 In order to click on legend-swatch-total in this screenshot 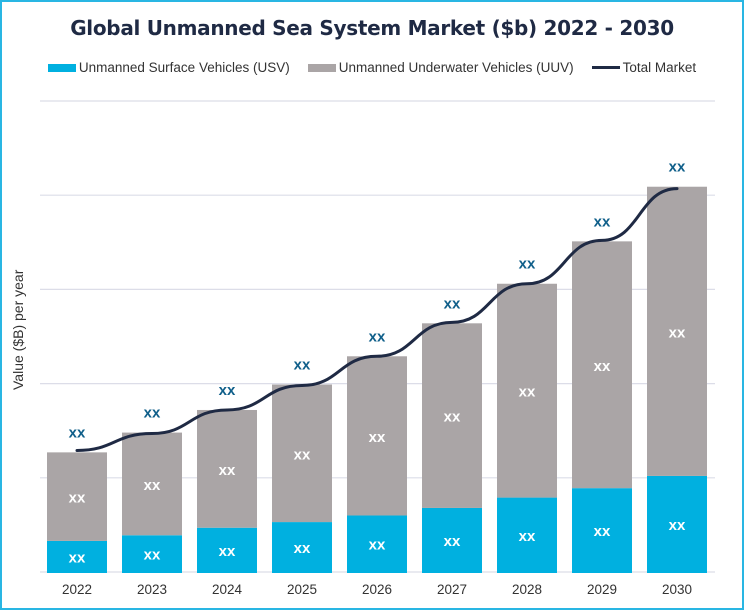, I will do `click(605, 67)`.